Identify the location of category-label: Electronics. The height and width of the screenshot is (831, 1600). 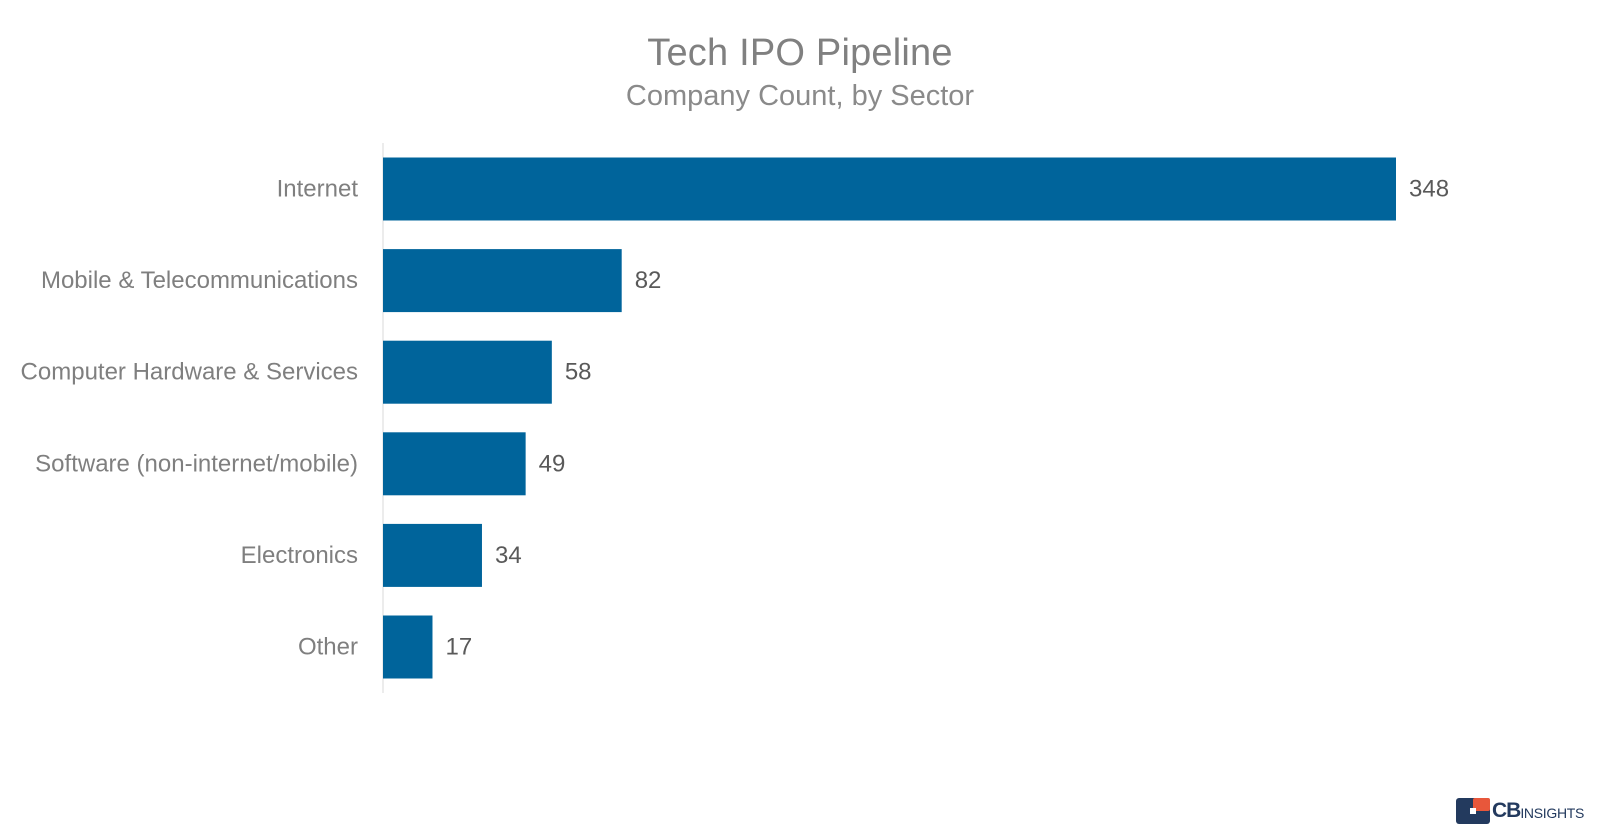
(299, 555).